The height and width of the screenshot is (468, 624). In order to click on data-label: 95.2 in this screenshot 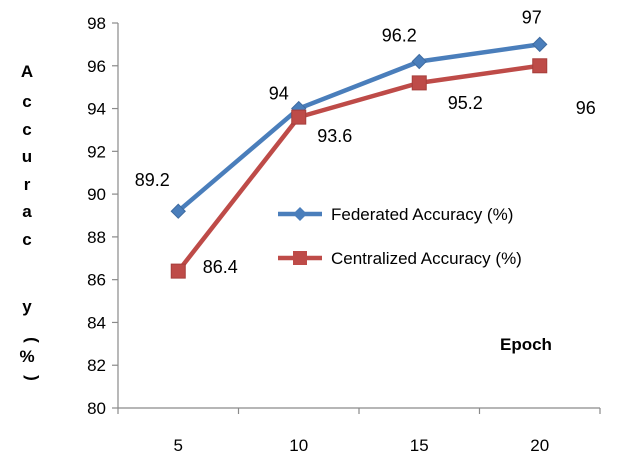, I will do `click(465, 103)`.